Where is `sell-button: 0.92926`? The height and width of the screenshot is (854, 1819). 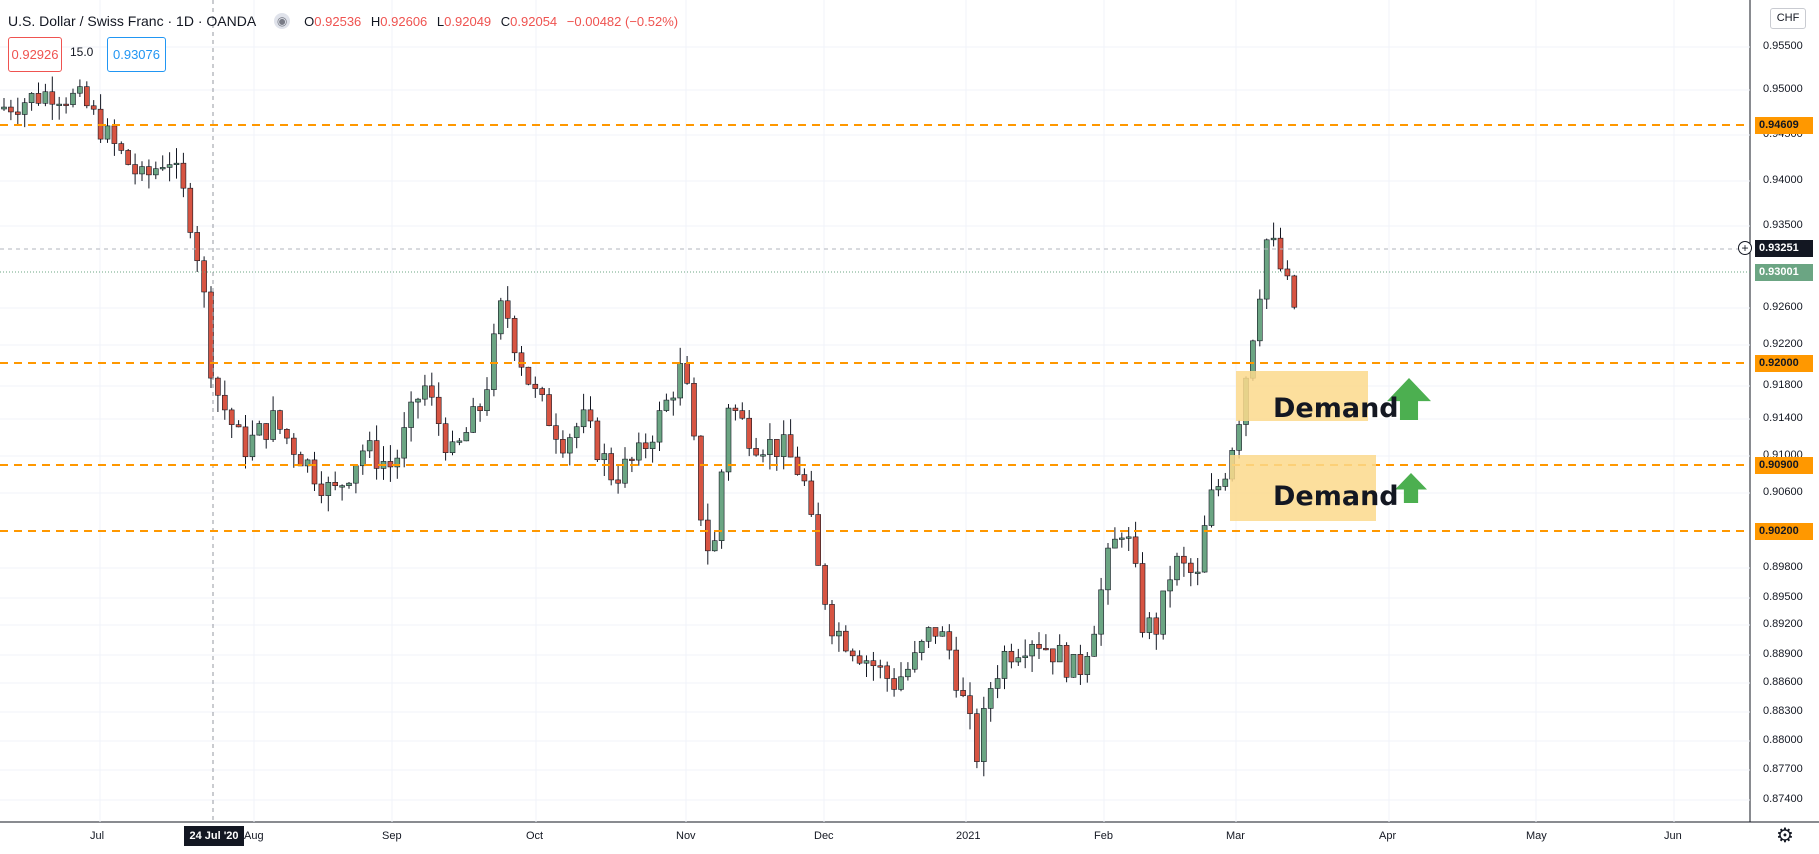
sell-button: 0.92926 is located at coordinates (35, 54).